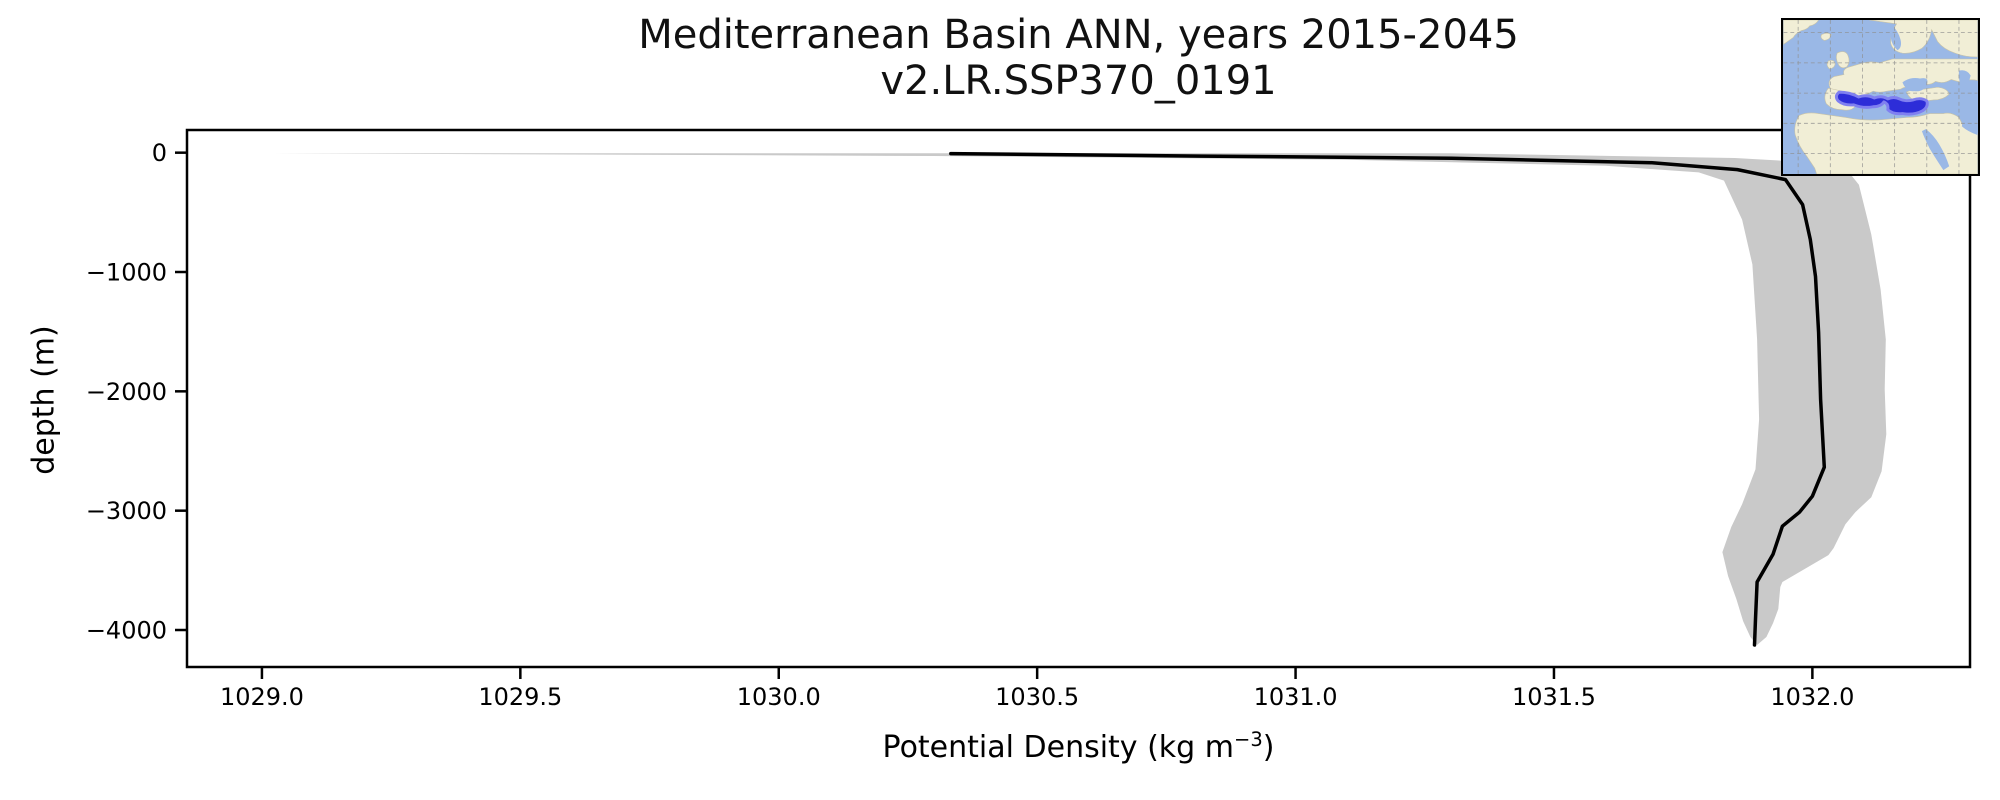  I want to click on y-tick-label: −2000, so click(126, 392).